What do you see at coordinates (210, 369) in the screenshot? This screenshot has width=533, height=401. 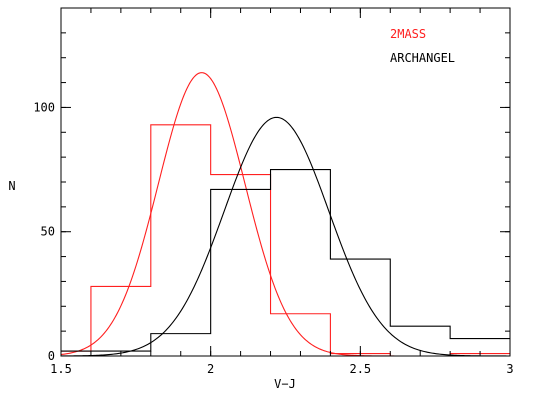 I see `x-tick-label: 2` at bounding box center [210, 369].